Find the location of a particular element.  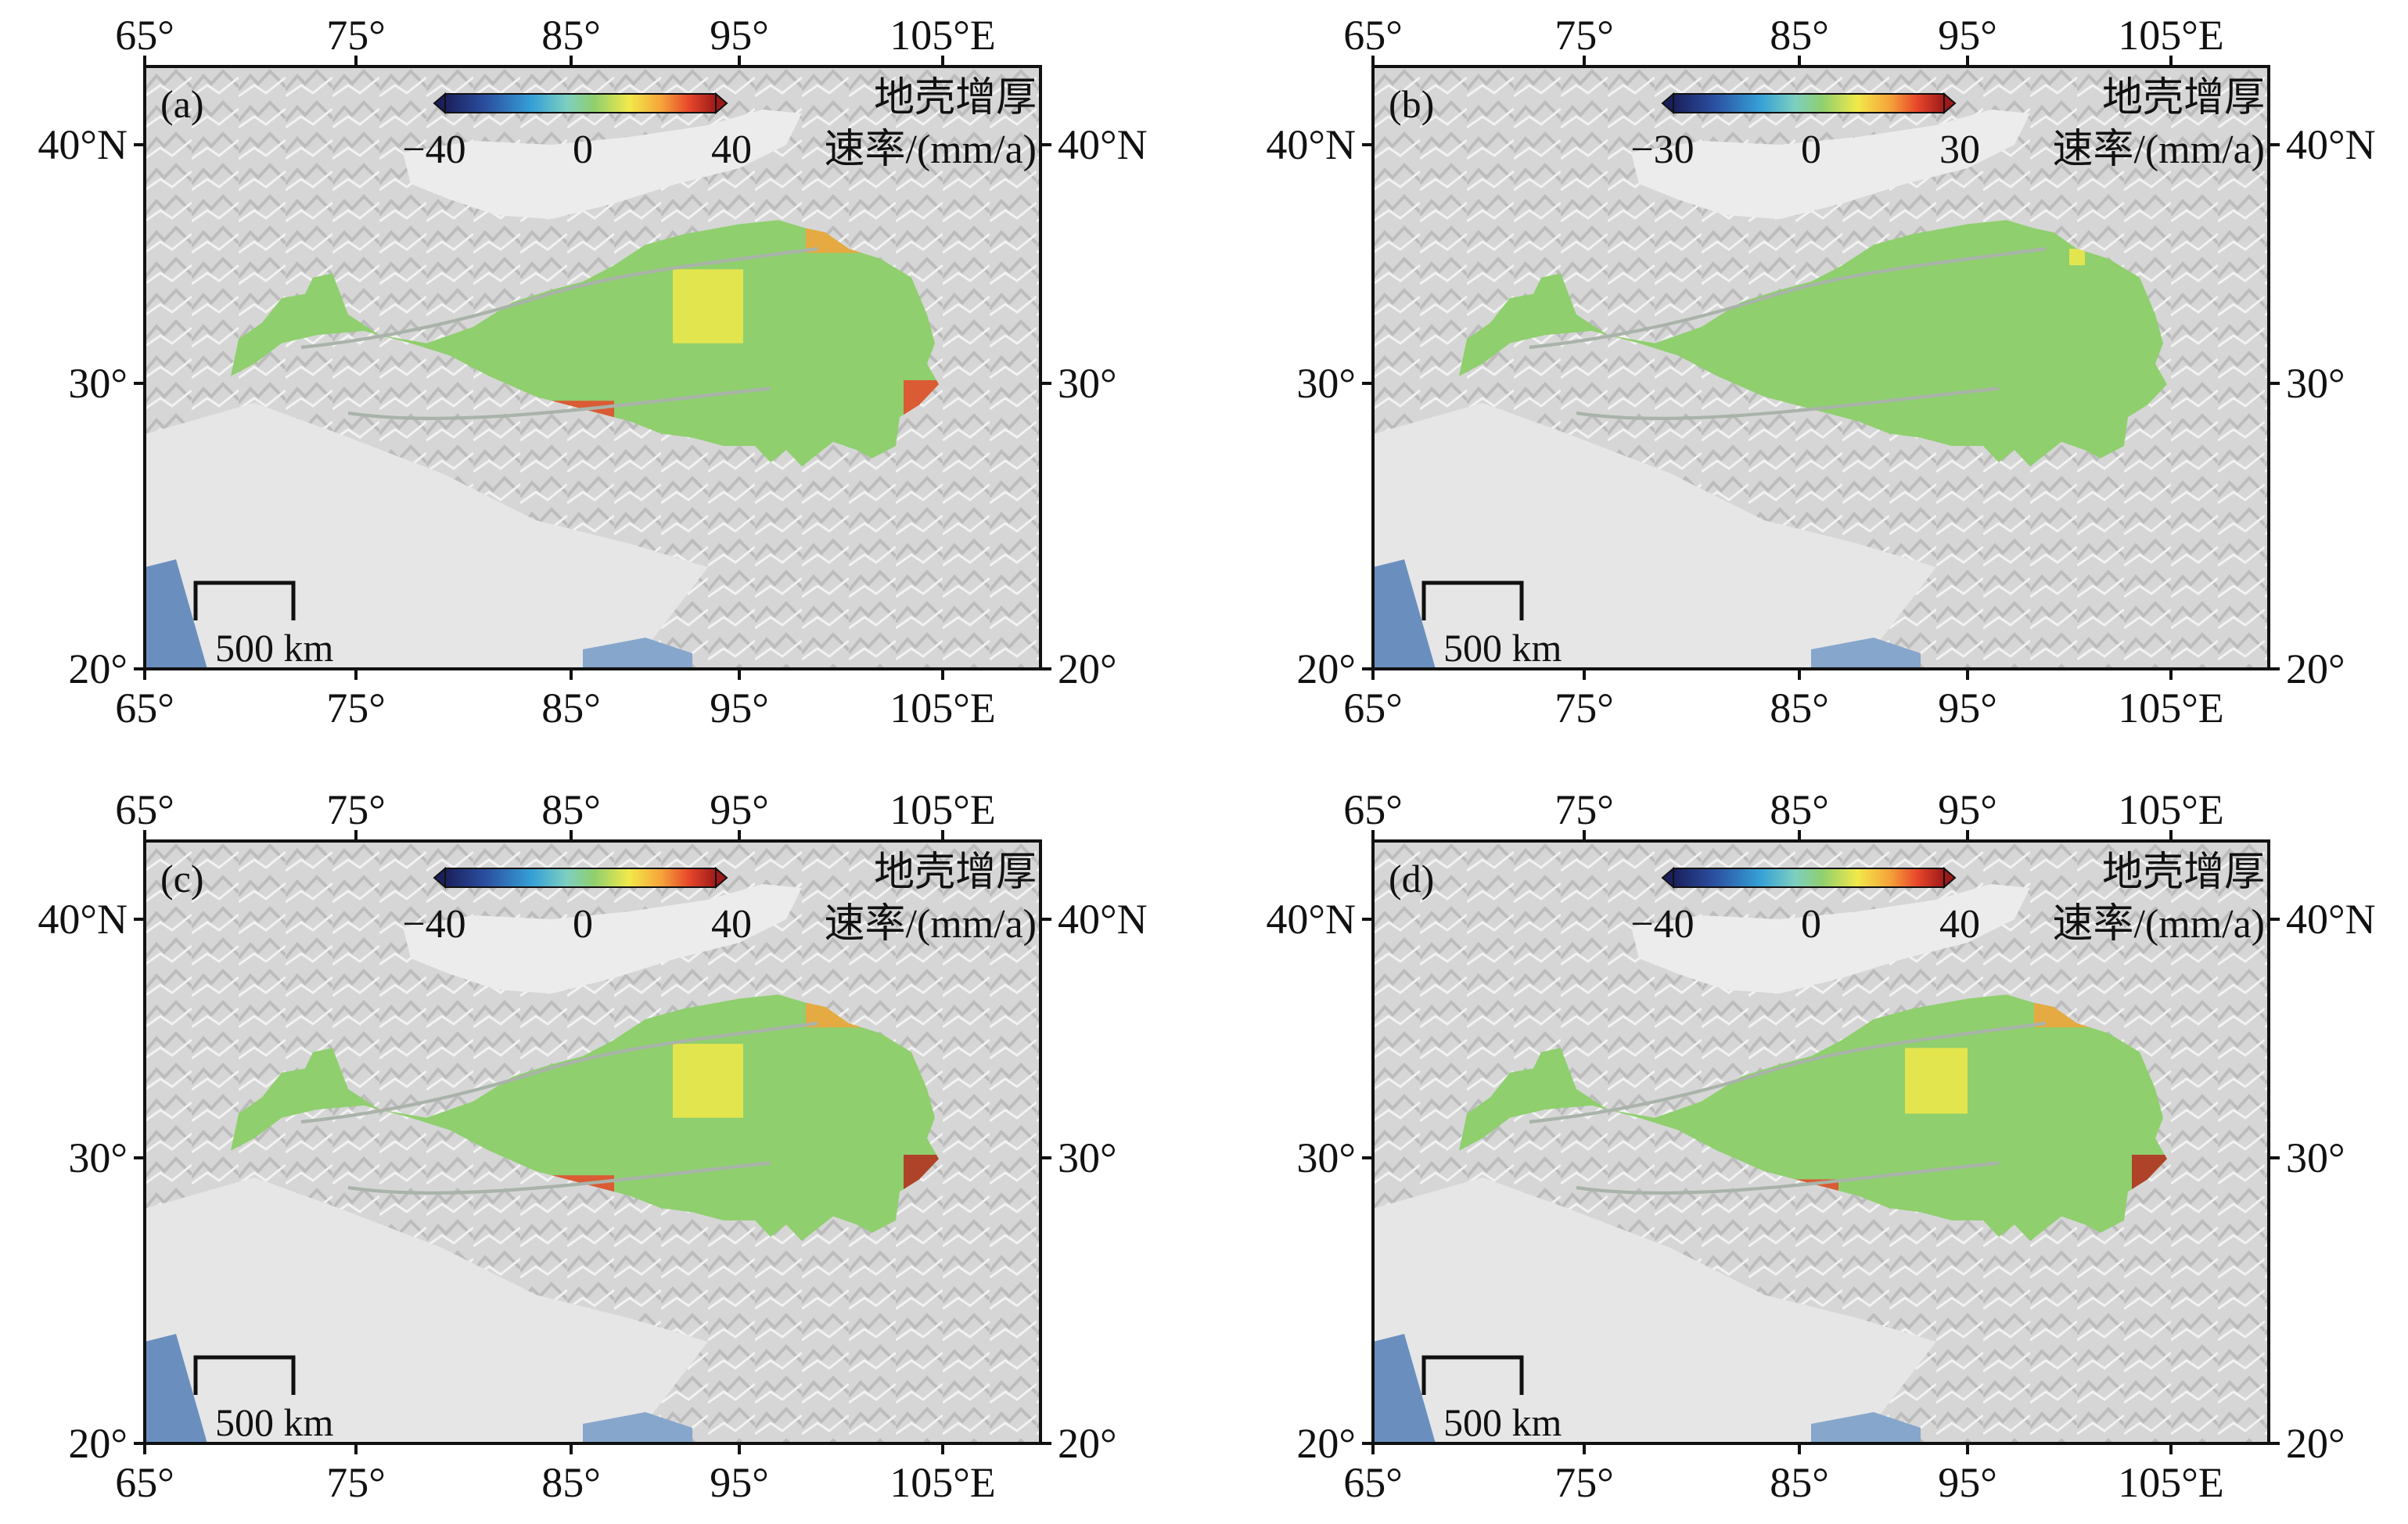

lon-label-bottom: 95° is located at coordinates (739, 708).